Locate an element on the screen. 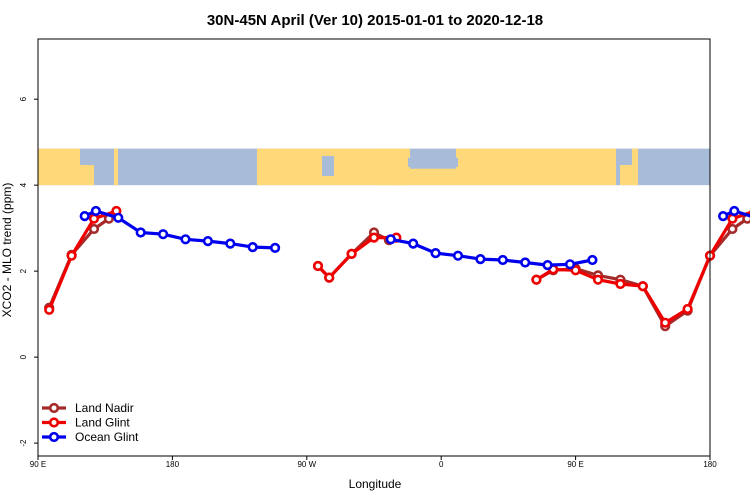 The width and height of the screenshot is (750, 500). map-land-korea is located at coordinates (87, 175).